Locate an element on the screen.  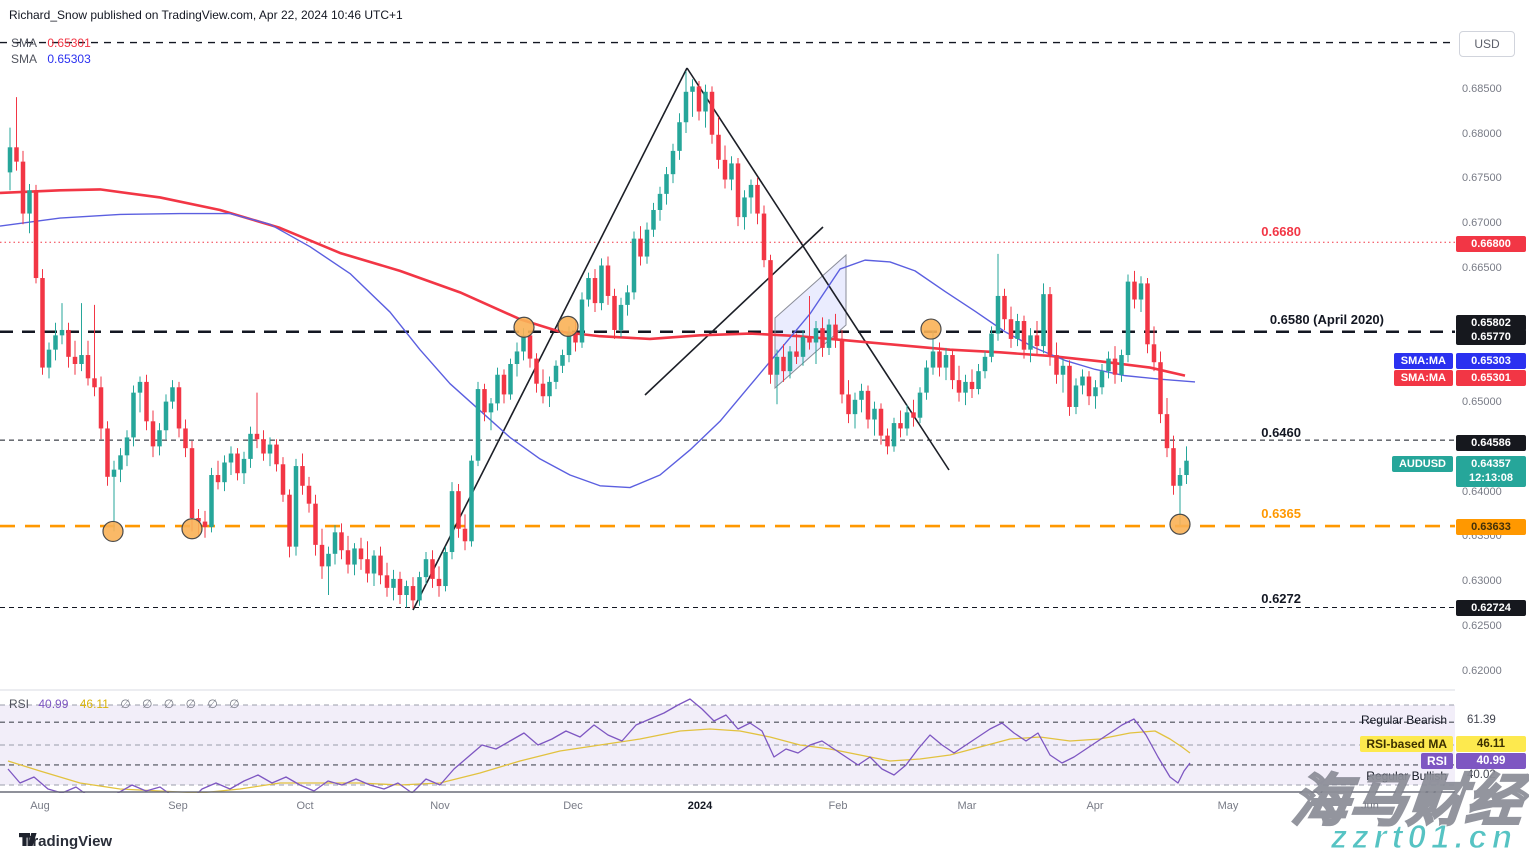
time-tick-label: Apr is located at coordinates (1095, 806).